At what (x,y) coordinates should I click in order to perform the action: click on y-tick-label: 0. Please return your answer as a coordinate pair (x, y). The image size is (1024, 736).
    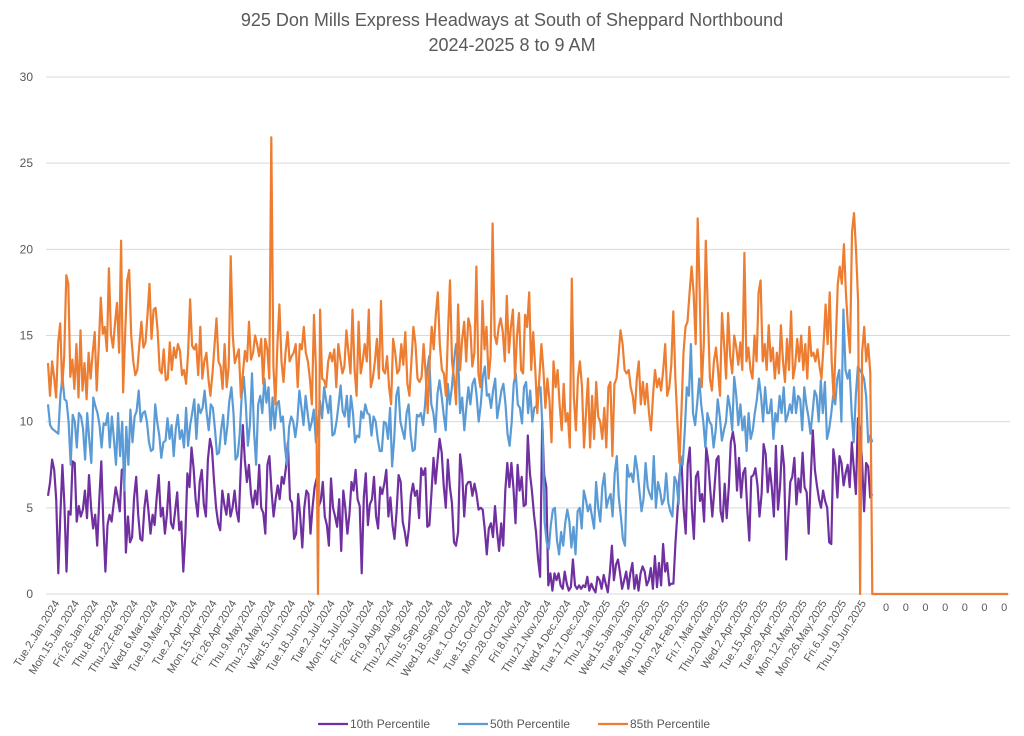
    Looking at the image, I should click on (29, 594).